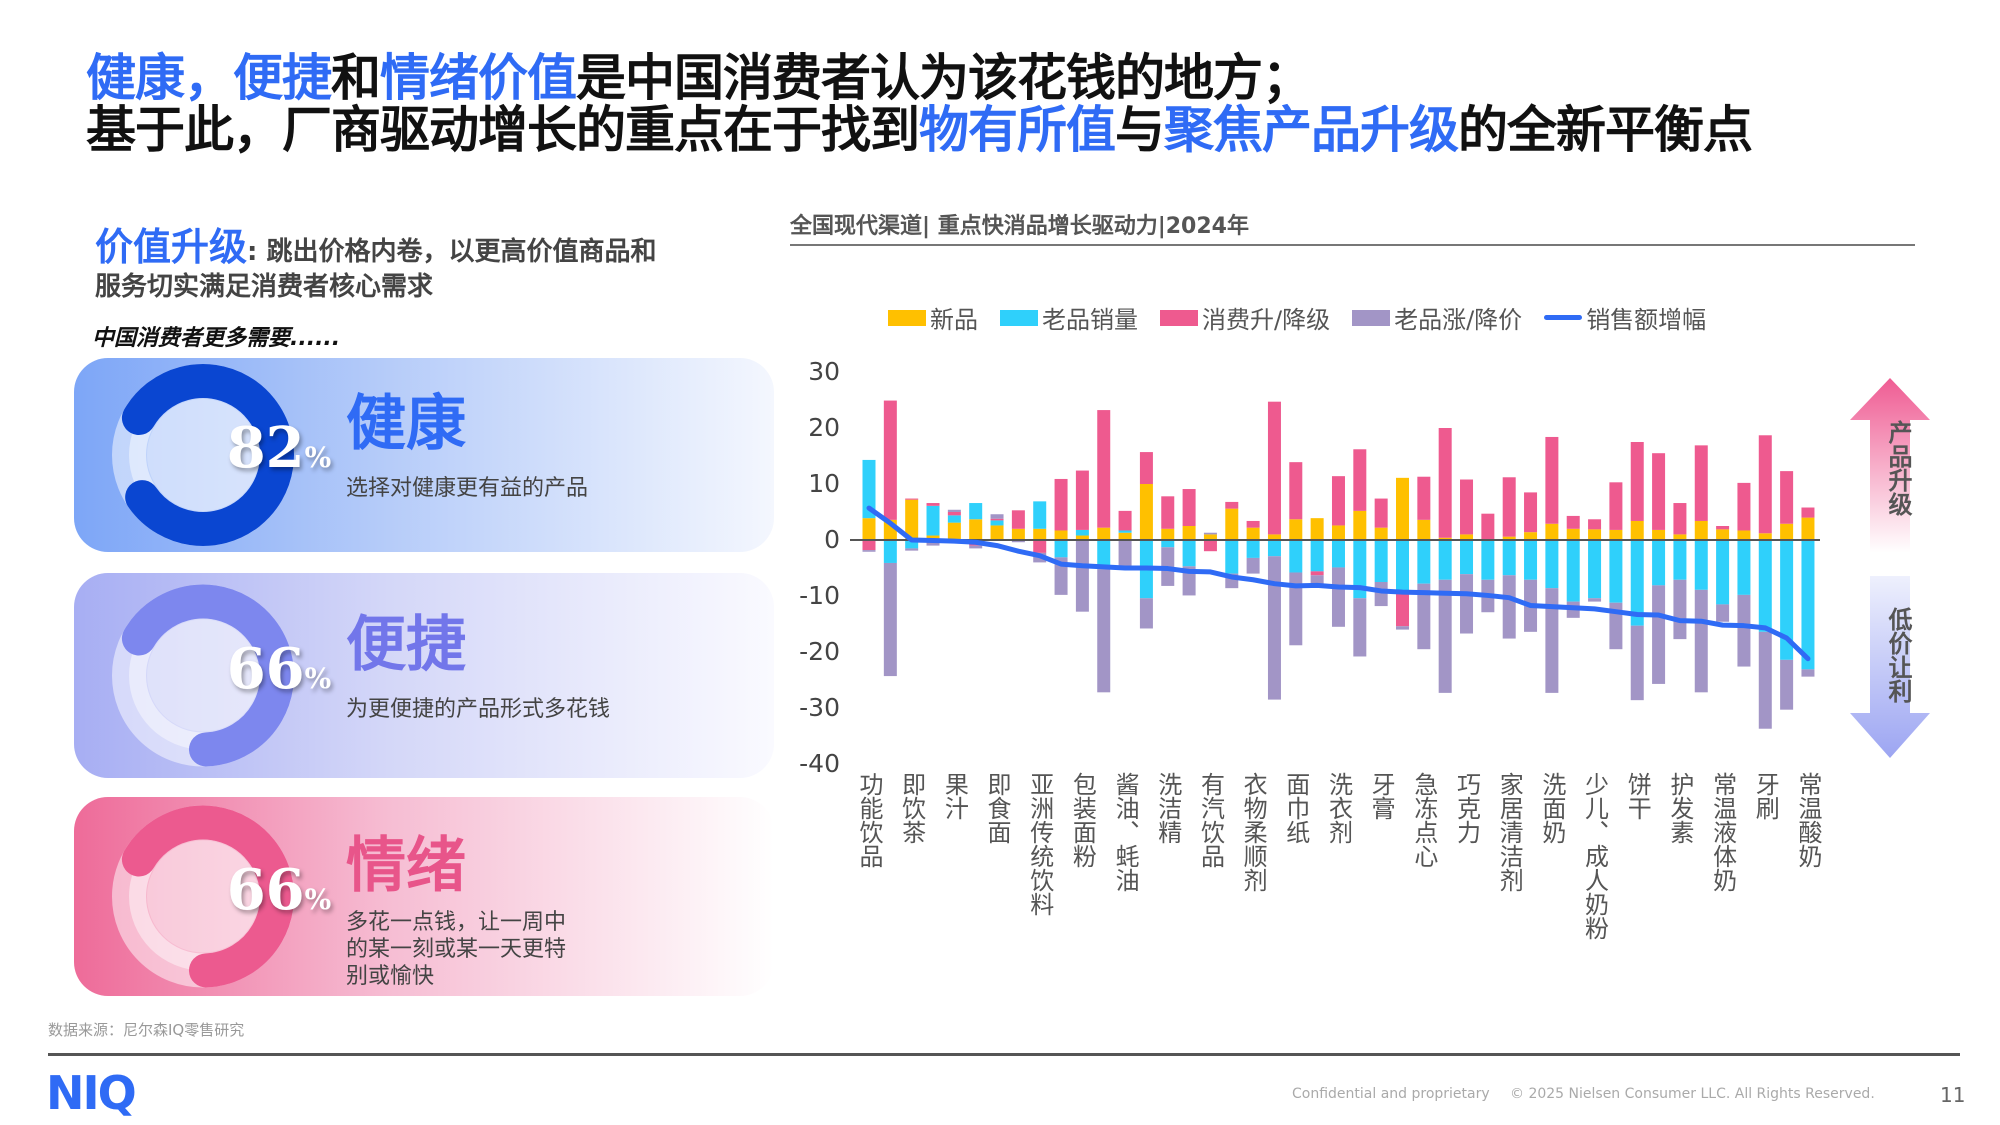 Image resolution: width=2000 pixels, height=1125 pixels. What do you see at coordinates (1637, 796) in the screenshot?
I see `x-tick-label: 饼干` at bounding box center [1637, 796].